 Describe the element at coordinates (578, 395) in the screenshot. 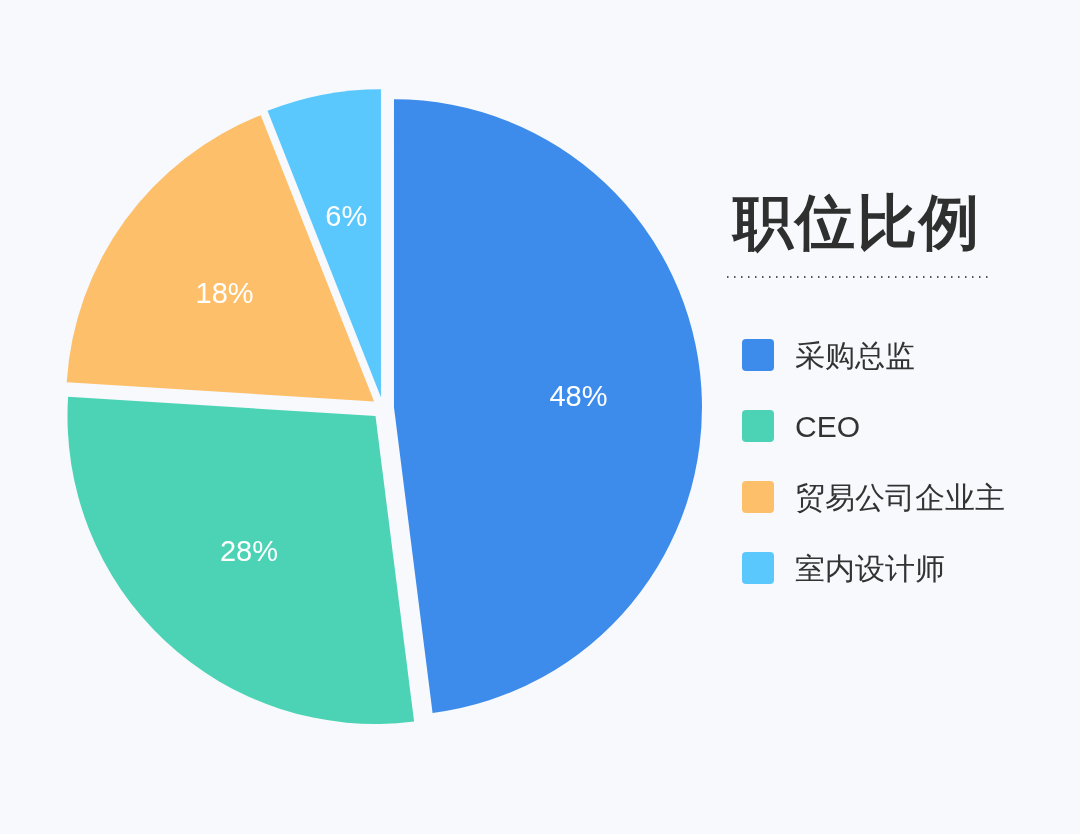

I see `data-label: 48%` at that location.